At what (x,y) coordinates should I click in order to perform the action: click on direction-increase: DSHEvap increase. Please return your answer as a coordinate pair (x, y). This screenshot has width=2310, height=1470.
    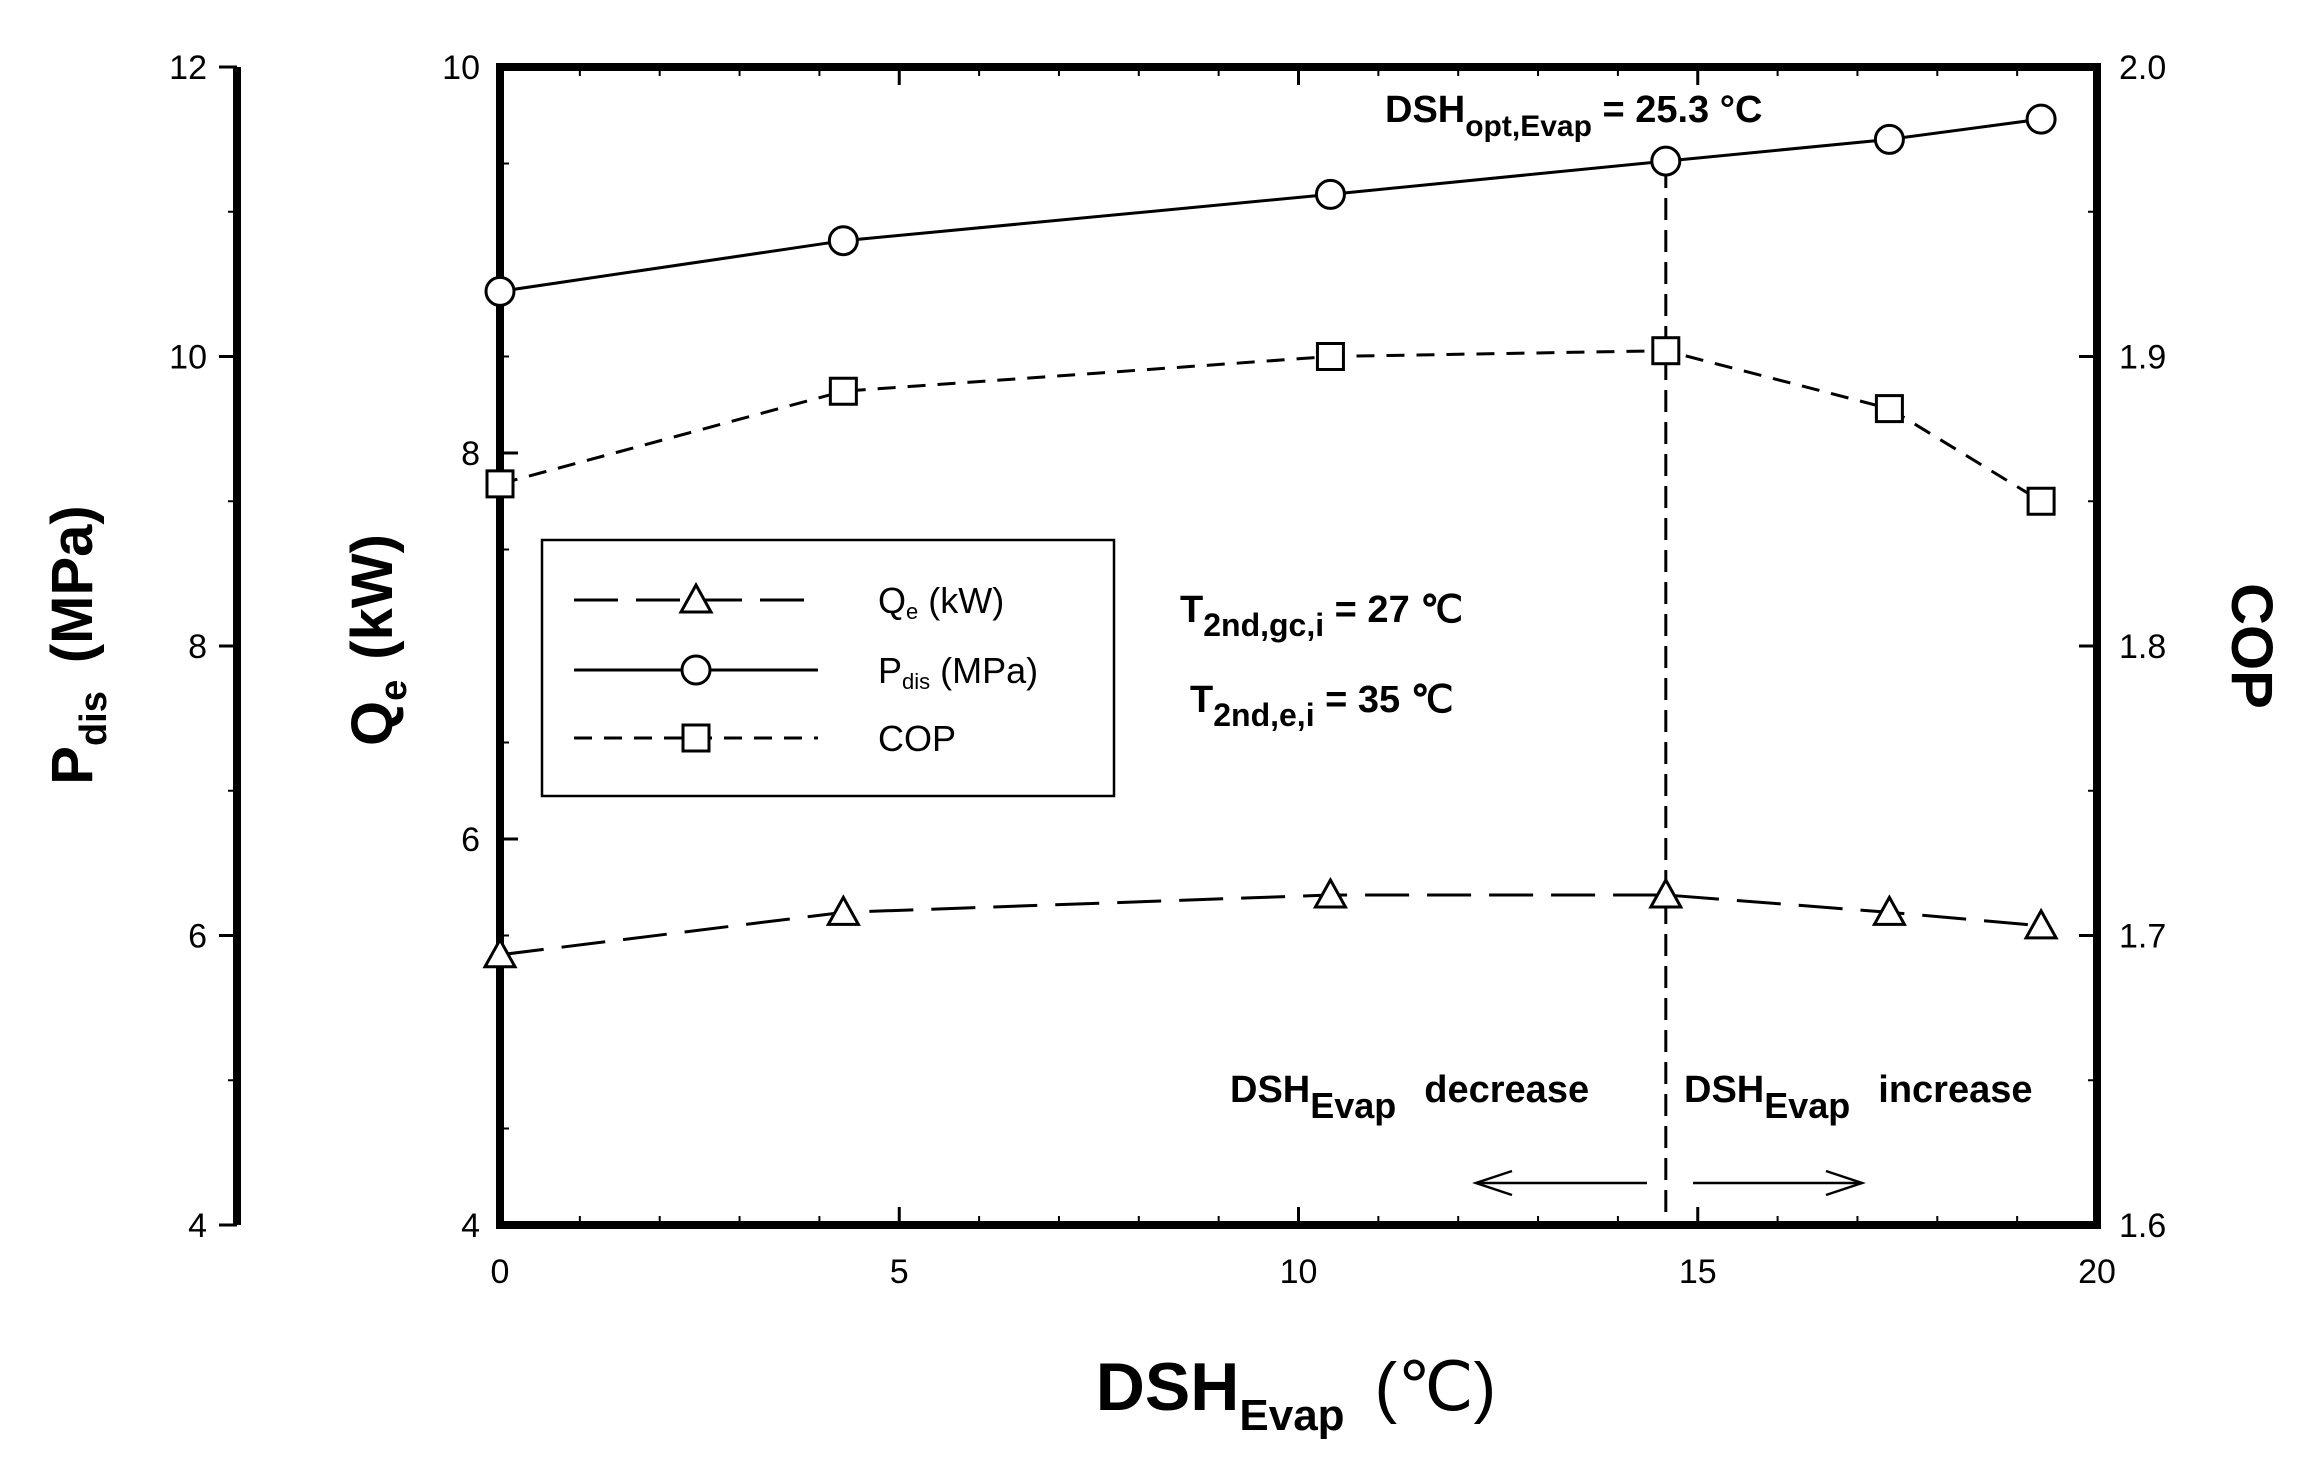
    Looking at the image, I should click on (1858, 1097).